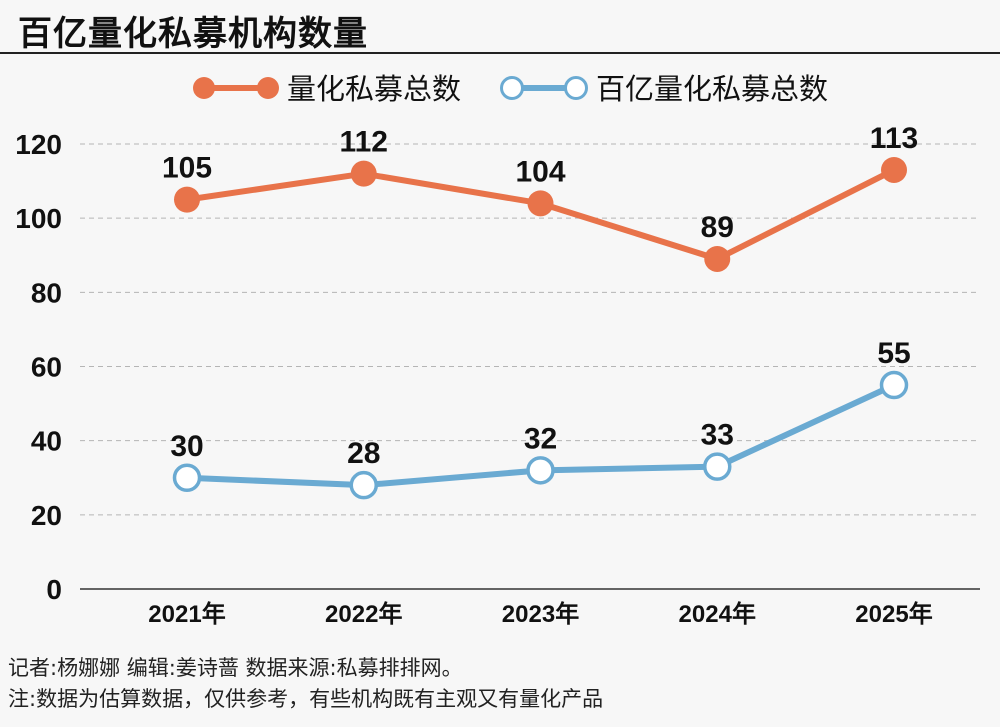 This screenshot has height=727, width=1000. I want to click on y-tick-label: 40, so click(46, 441).